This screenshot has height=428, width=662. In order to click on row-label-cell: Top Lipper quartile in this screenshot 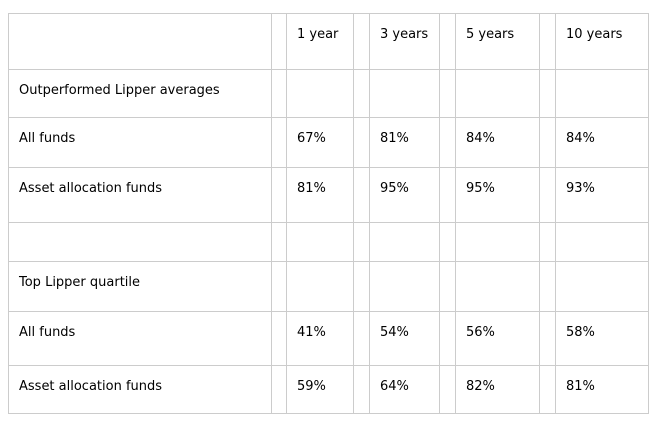, I will do `click(140, 286)`.